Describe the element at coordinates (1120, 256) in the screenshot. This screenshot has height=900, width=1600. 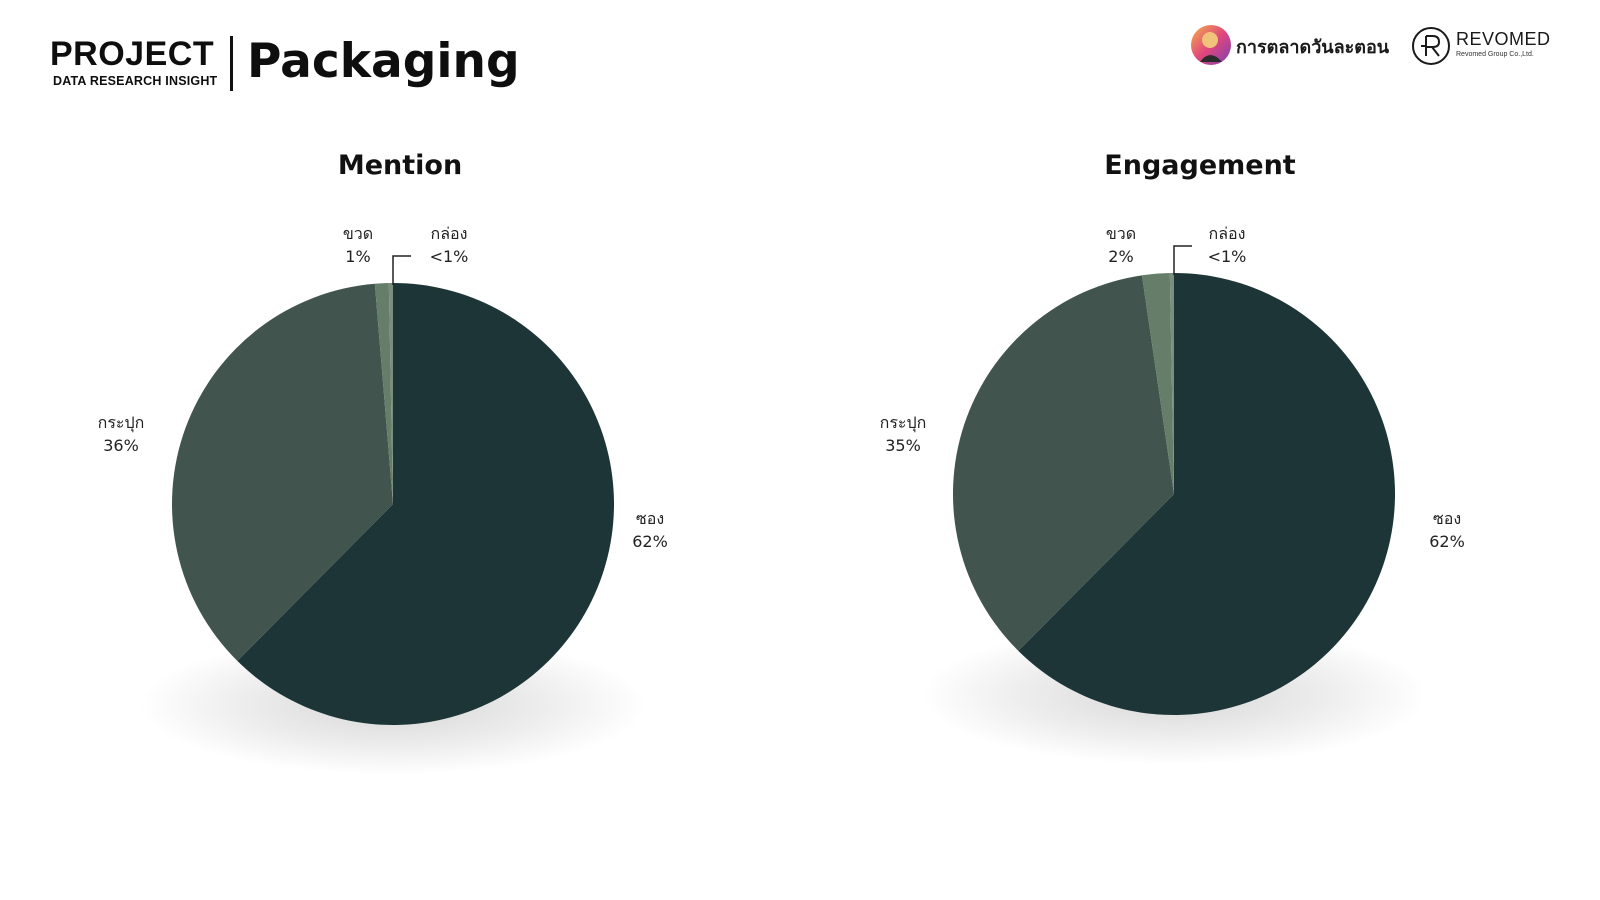
I see `slice-label-value: 2%` at that location.